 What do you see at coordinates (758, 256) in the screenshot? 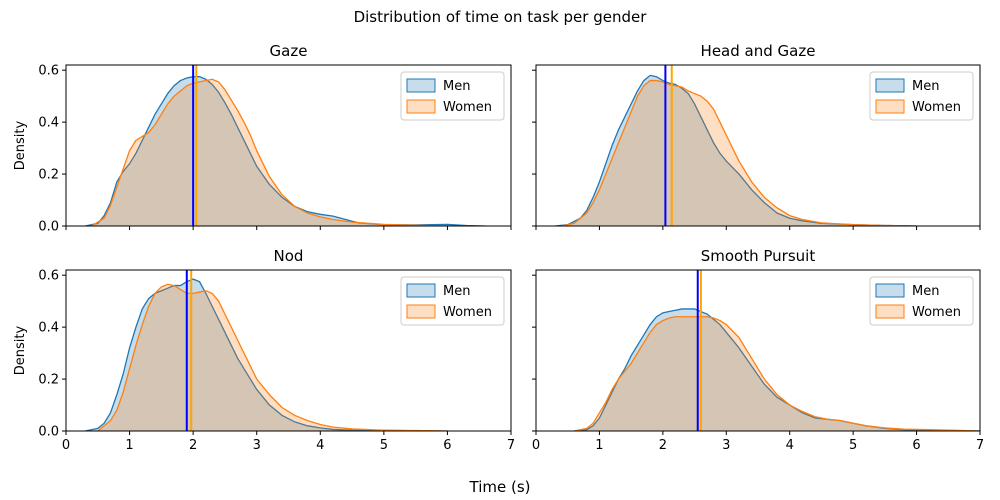
I see `panel-title: Smooth Pursuit` at bounding box center [758, 256].